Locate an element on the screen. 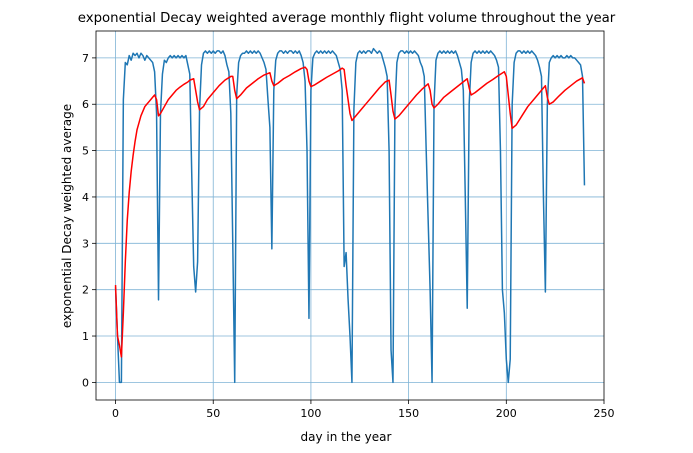 The height and width of the screenshot is (453, 693). x-tick-label-0: 0 is located at coordinates (115, 413).